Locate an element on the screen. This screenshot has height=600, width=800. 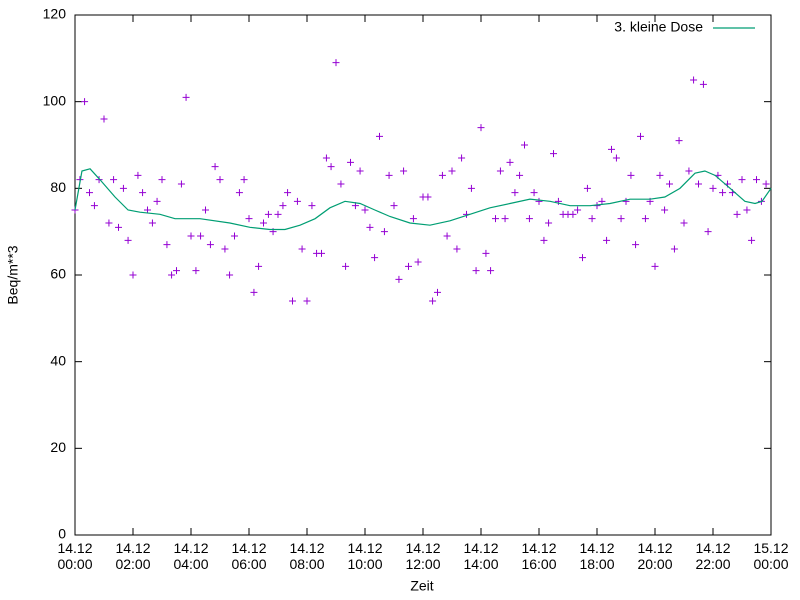
x-tick-label: 14.12 14:00 is located at coordinates (480, 556).